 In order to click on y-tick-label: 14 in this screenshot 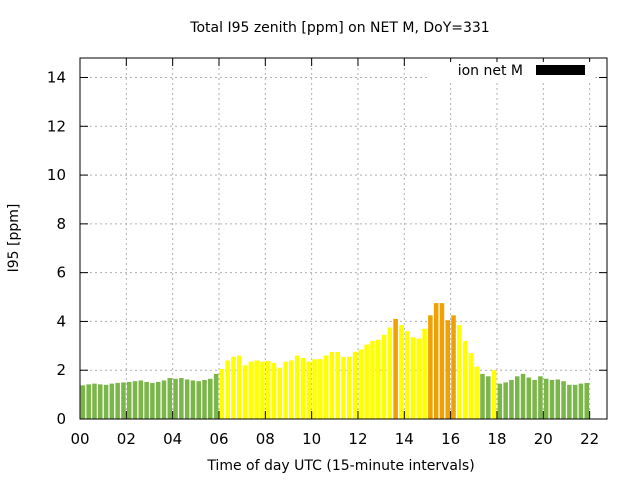, I will do `click(56, 78)`.